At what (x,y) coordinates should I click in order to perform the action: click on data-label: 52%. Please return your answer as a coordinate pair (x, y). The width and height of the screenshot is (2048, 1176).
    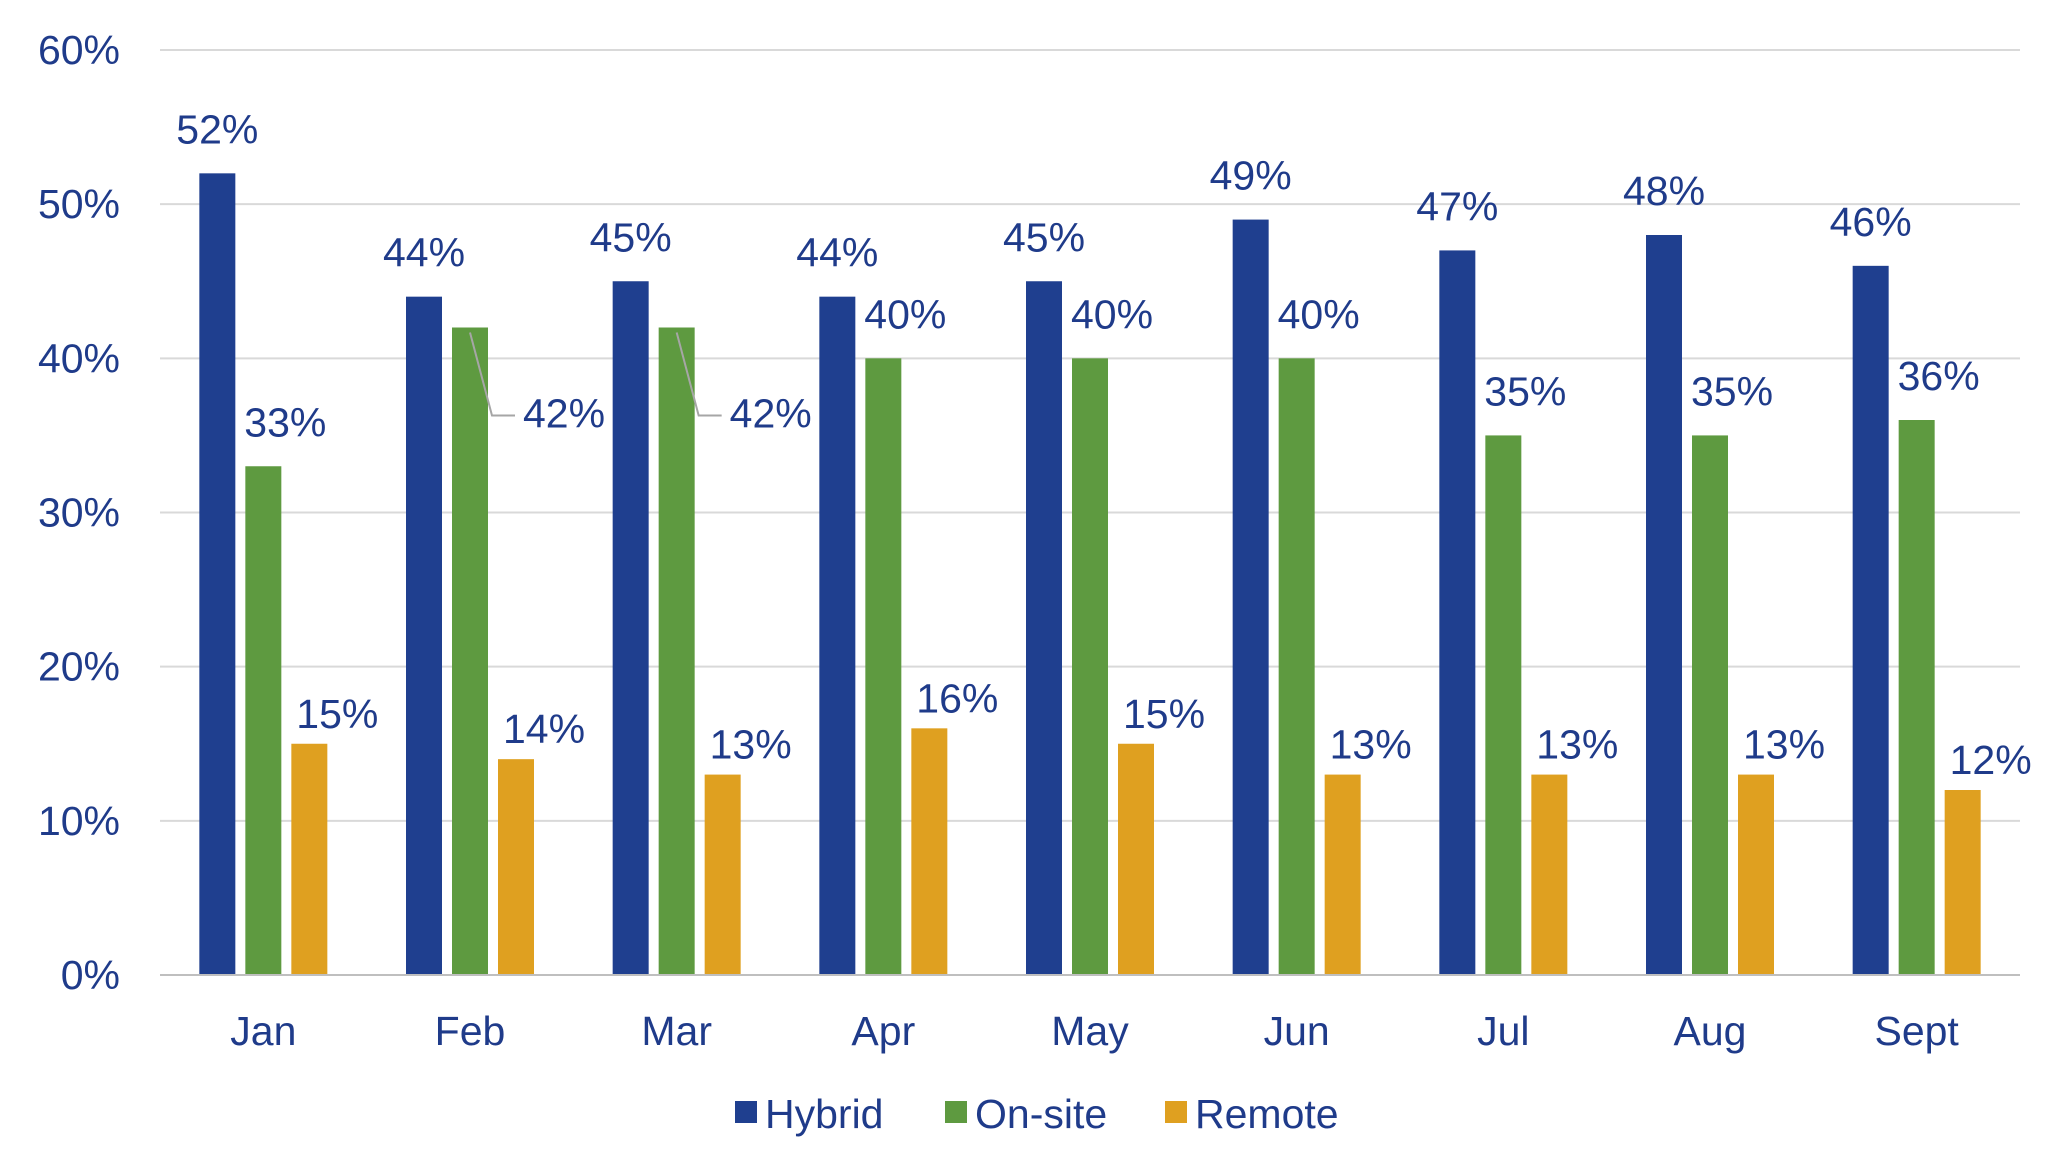
    Looking at the image, I should click on (217, 129).